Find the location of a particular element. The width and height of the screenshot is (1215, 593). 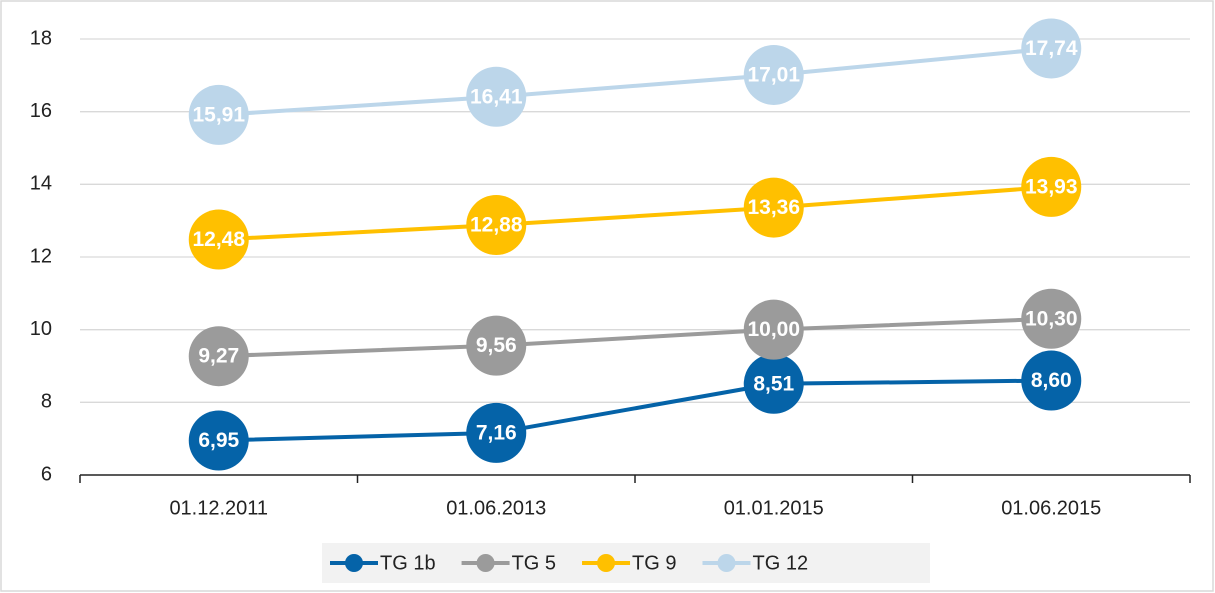

legend: TG 1b TG 5 TG 9 TG 12 is located at coordinates (626, 563).